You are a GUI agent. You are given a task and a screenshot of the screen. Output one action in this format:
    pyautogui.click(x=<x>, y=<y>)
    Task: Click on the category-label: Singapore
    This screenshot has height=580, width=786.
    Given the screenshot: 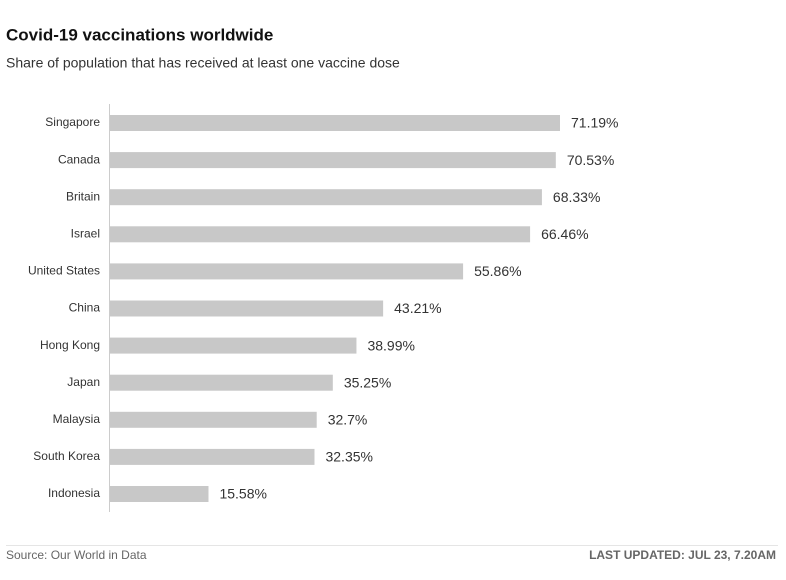 What is the action you would take?
    pyautogui.click(x=72, y=122)
    